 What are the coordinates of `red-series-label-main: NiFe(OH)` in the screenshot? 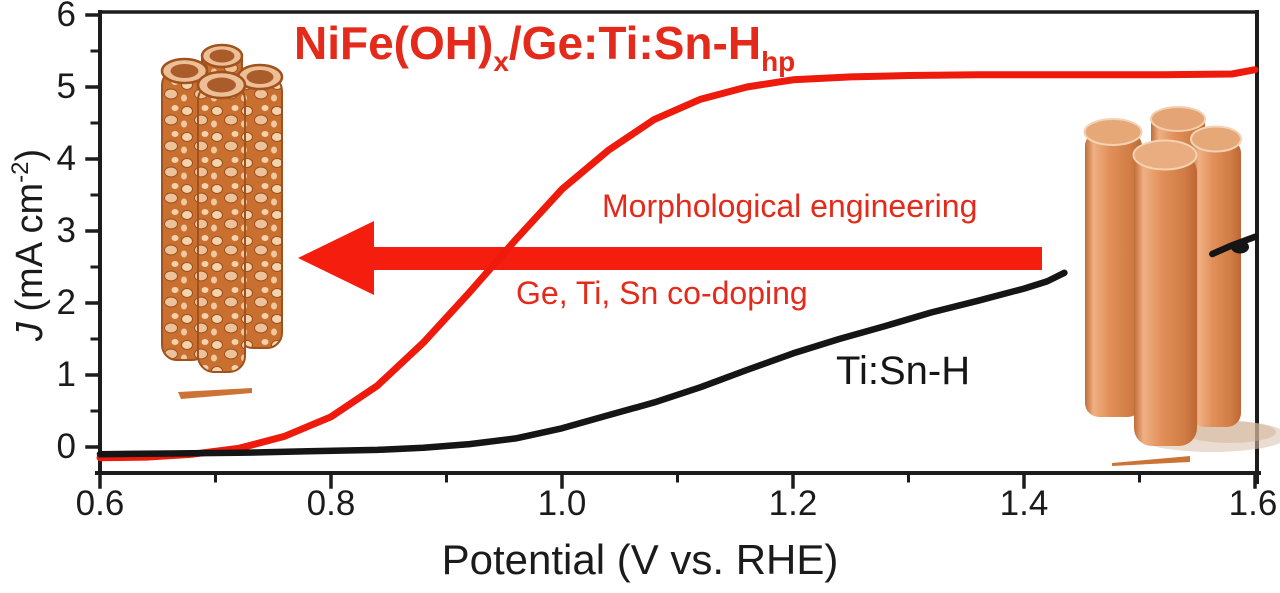 It's located at (394, 43).